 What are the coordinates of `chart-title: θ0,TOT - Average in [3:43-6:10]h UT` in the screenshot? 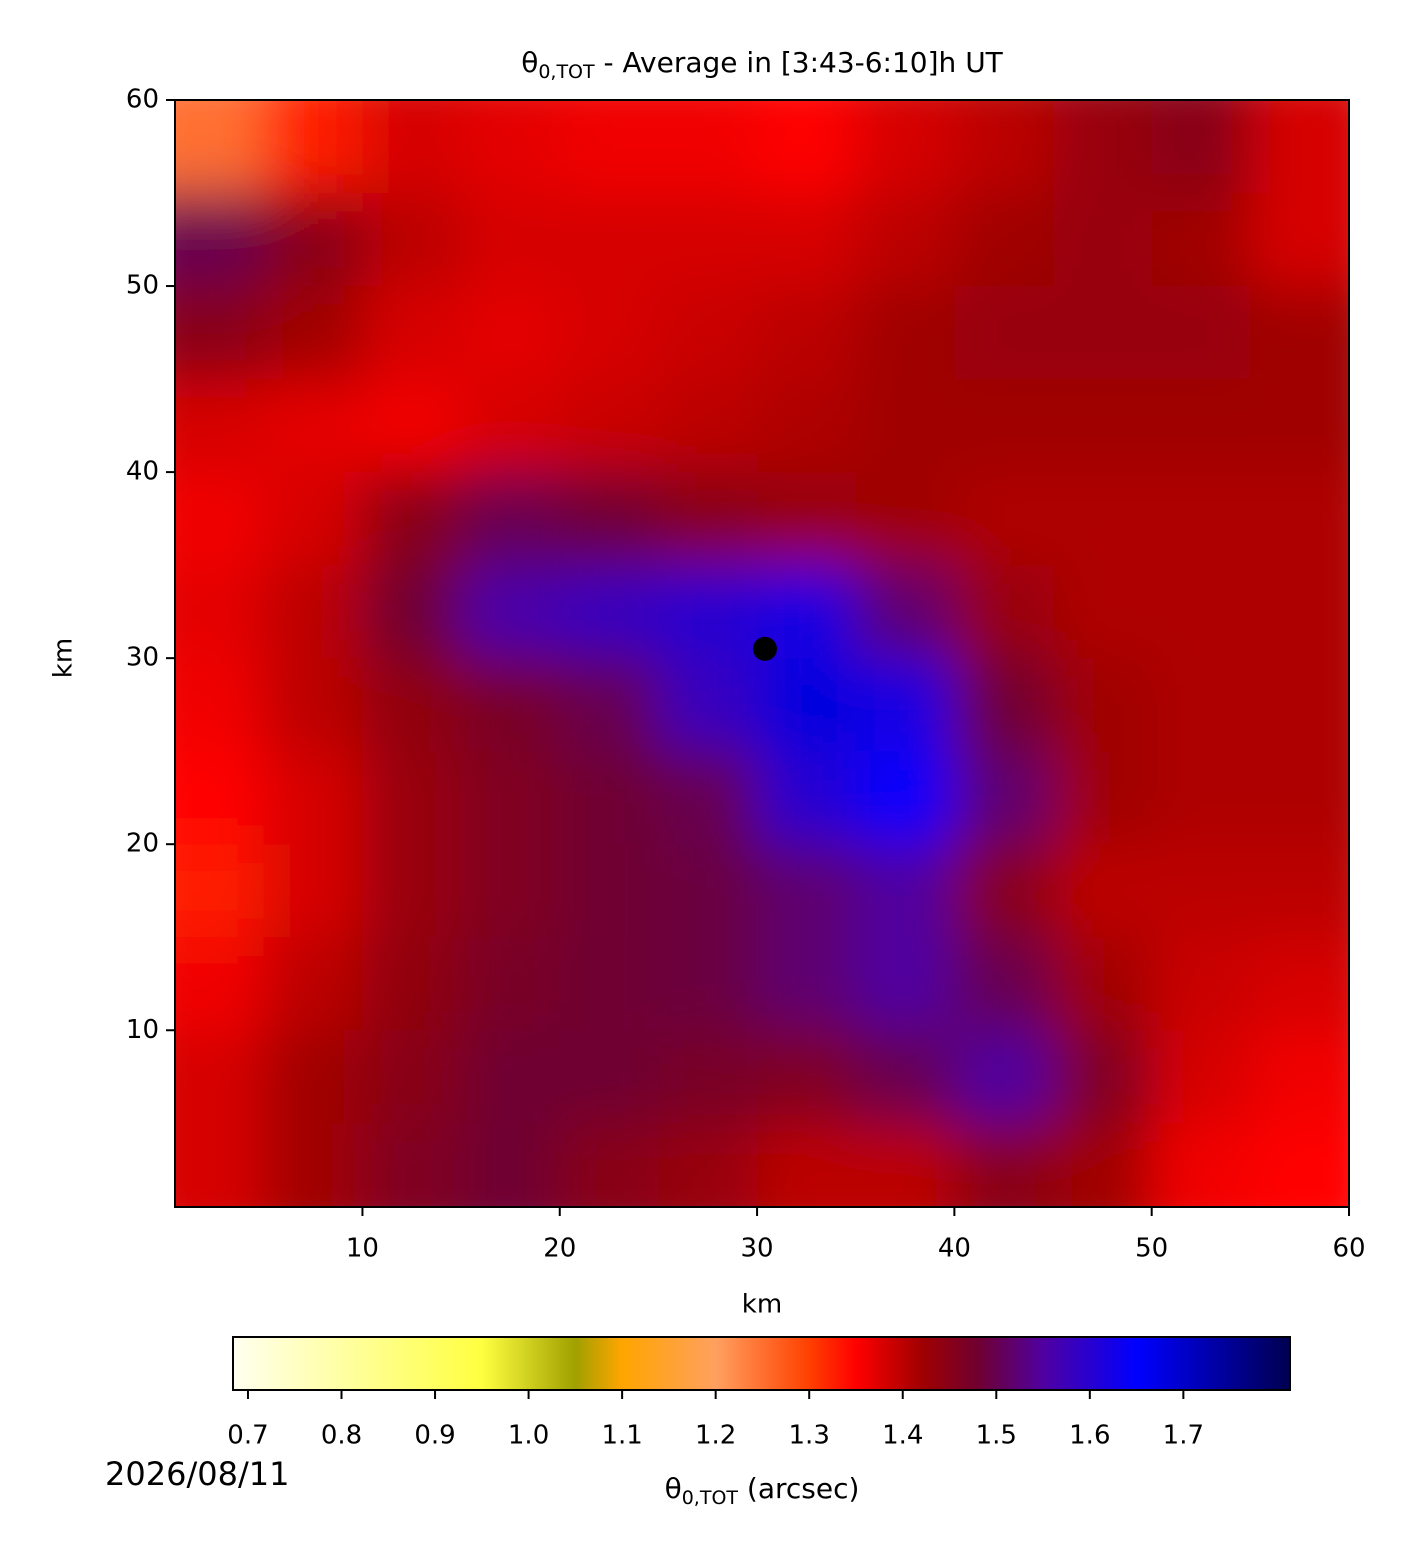 It's located at (762, 64).